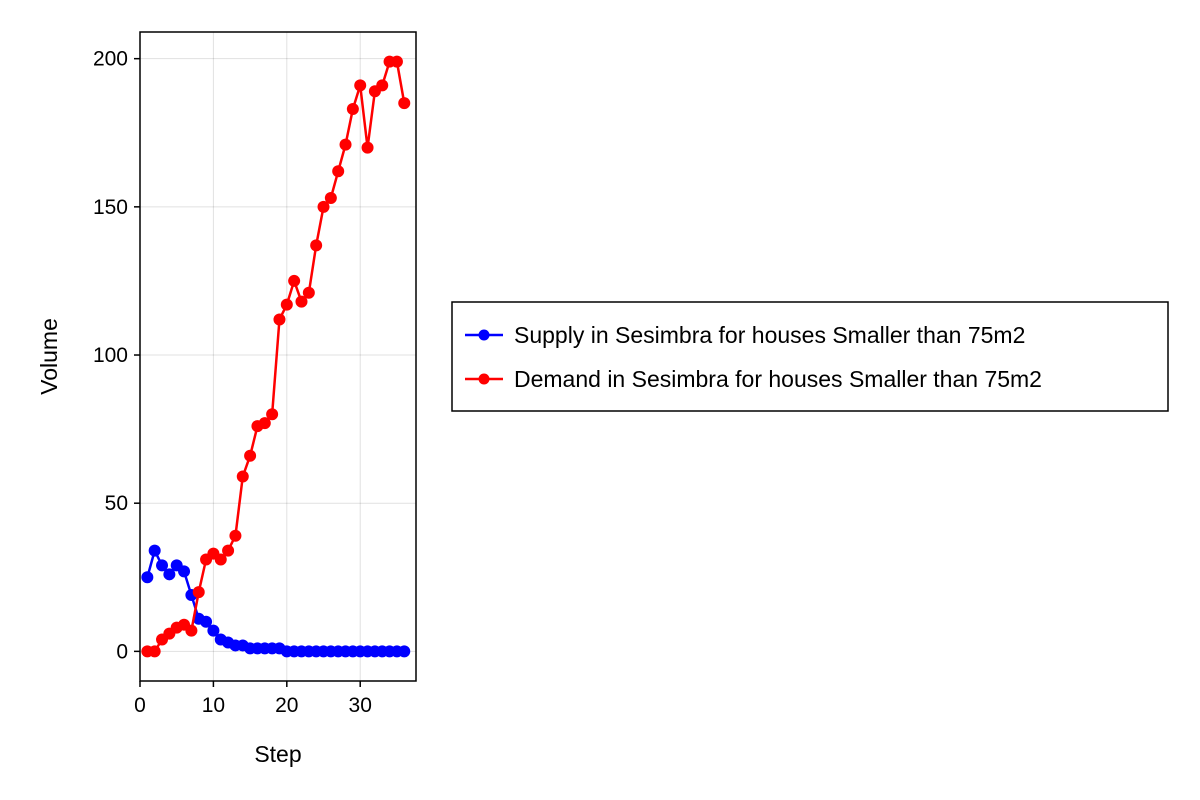  I want to click on x-tick-label: 0, so click(140, 705).